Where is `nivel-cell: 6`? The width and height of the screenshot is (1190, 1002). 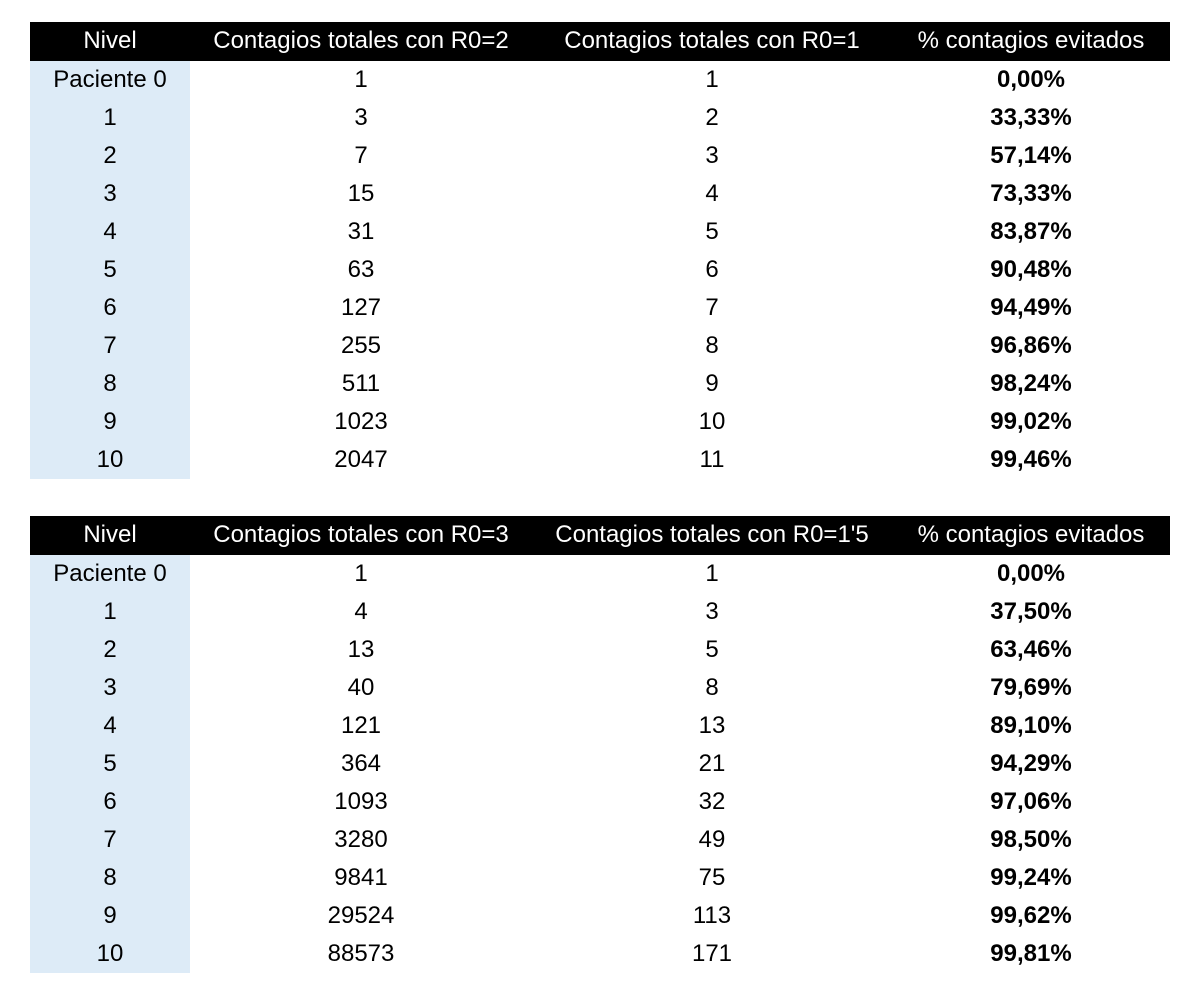 nivel-cell: 6 is located at coordinates (110, 308).